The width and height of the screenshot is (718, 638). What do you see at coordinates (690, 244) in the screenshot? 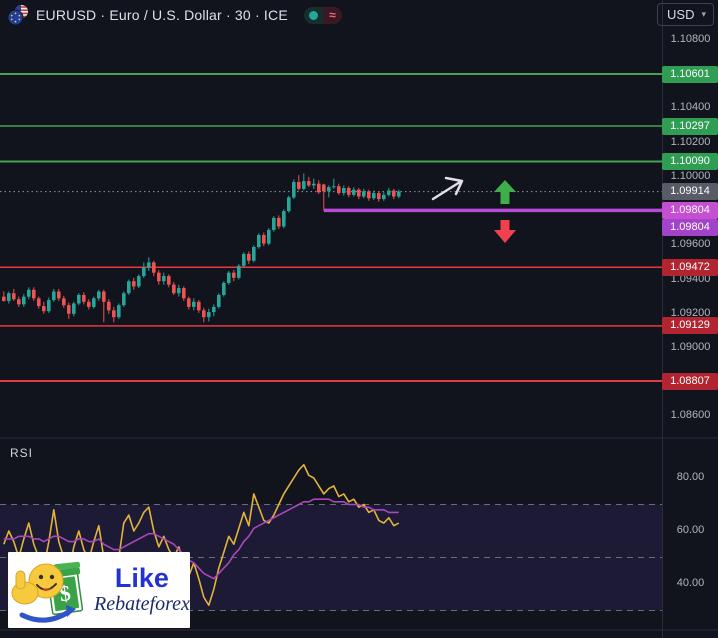
I see `price-axis-label: 1.09600` at bounding box center [690, 244].